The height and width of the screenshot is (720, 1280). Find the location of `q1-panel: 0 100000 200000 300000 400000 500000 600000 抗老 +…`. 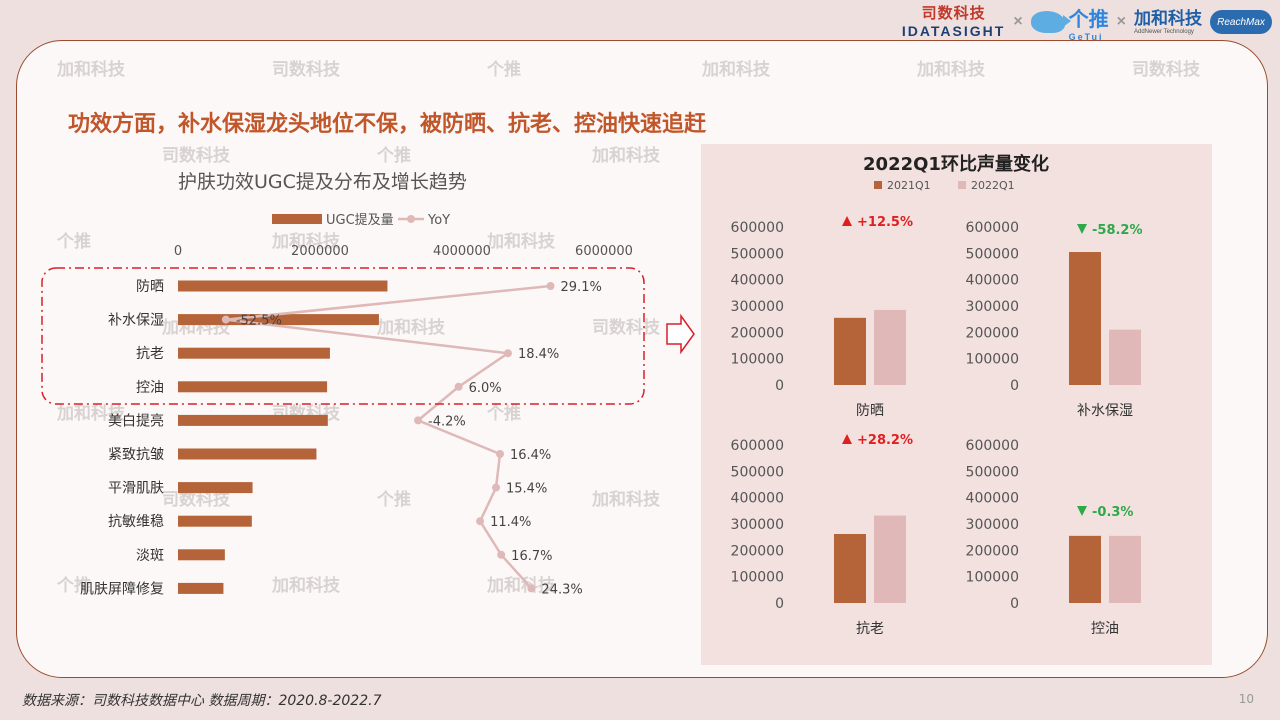

q1-panel: 0 100000 200000 300000 400000 500000 600000 抗老 +… is located at coordinates (822, 535).